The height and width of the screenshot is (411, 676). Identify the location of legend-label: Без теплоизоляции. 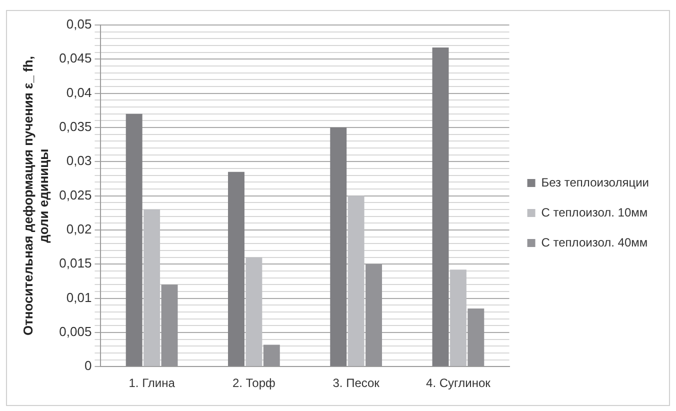
(595, 182).